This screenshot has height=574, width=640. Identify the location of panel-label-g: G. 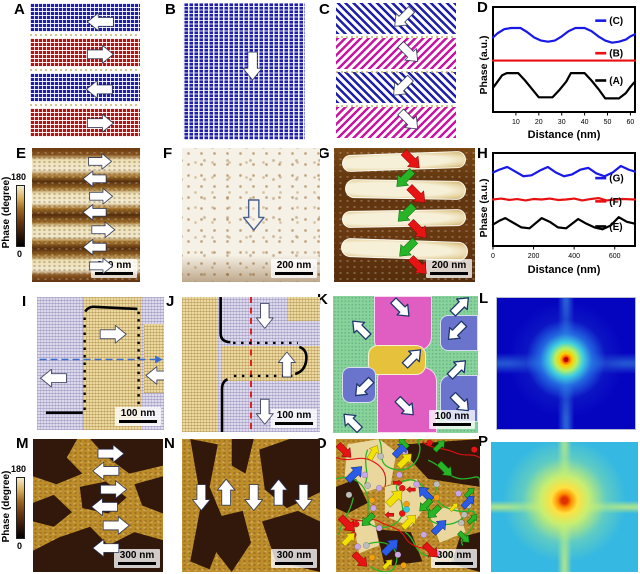
(324, 153).